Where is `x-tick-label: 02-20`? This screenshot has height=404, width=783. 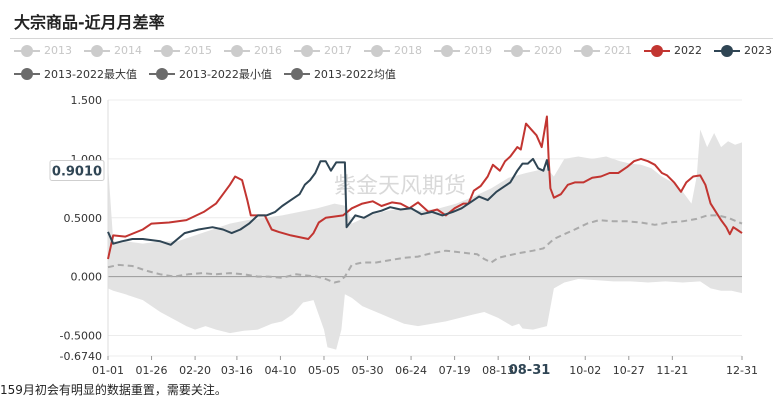
x-tick-label: 02-20 is located at coordinates (195, 370).